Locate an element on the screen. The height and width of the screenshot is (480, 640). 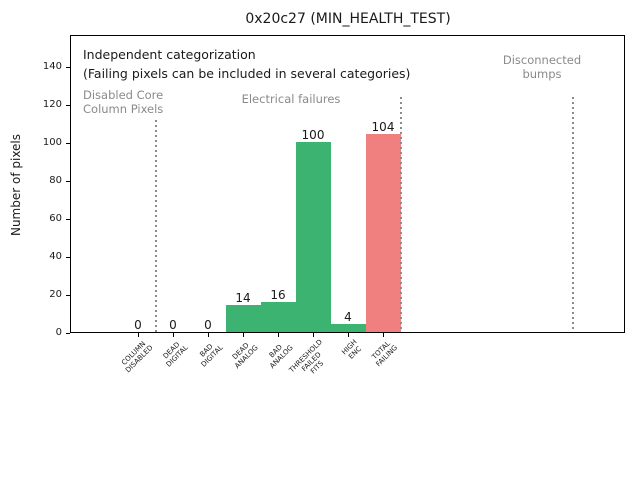
x-tick-label: HIGH ENC is located at coordinates (352, 349).